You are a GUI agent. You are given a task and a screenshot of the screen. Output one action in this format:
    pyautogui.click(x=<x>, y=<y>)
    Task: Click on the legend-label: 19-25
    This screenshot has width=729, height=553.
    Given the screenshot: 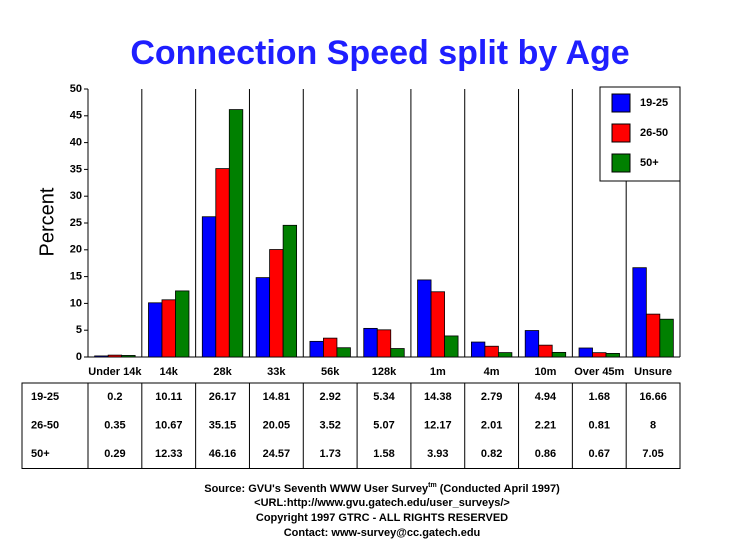 What is the action you would take?
    pyautogui.click(x=654, y=103)
    